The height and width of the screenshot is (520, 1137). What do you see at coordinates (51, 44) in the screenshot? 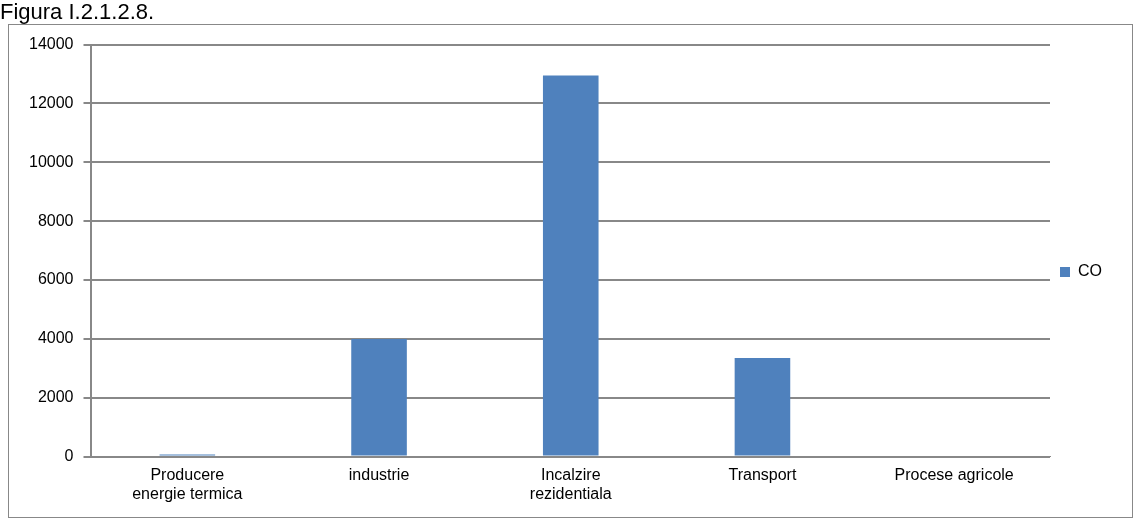
I see `y-tick-label: 14000` at bounding box center [51, 44].